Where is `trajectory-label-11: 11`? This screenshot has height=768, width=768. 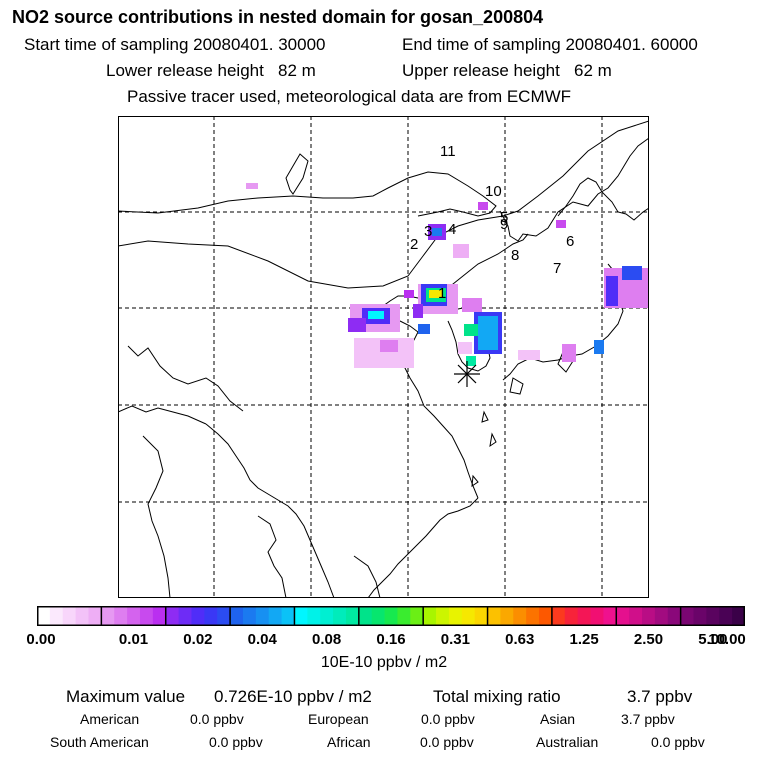 trajectory-label-11: 11 is located at coordinates (448, 151).